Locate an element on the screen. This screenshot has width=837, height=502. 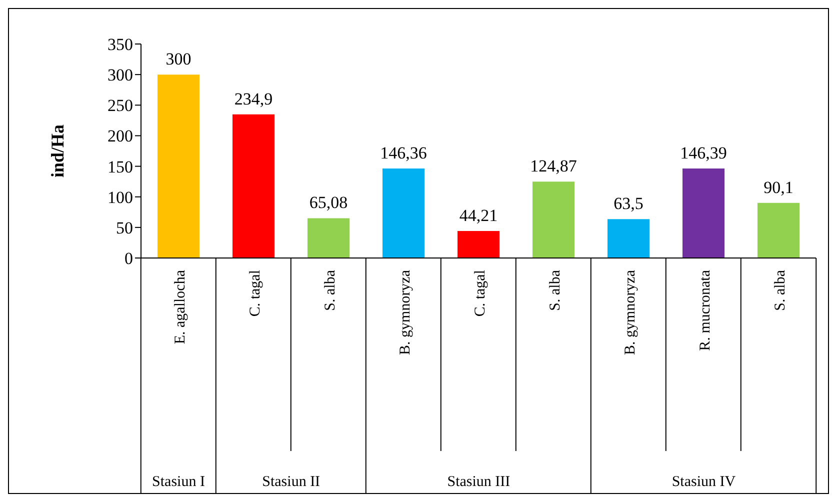
text: Stasiun III is located at coordinates (478, 482).